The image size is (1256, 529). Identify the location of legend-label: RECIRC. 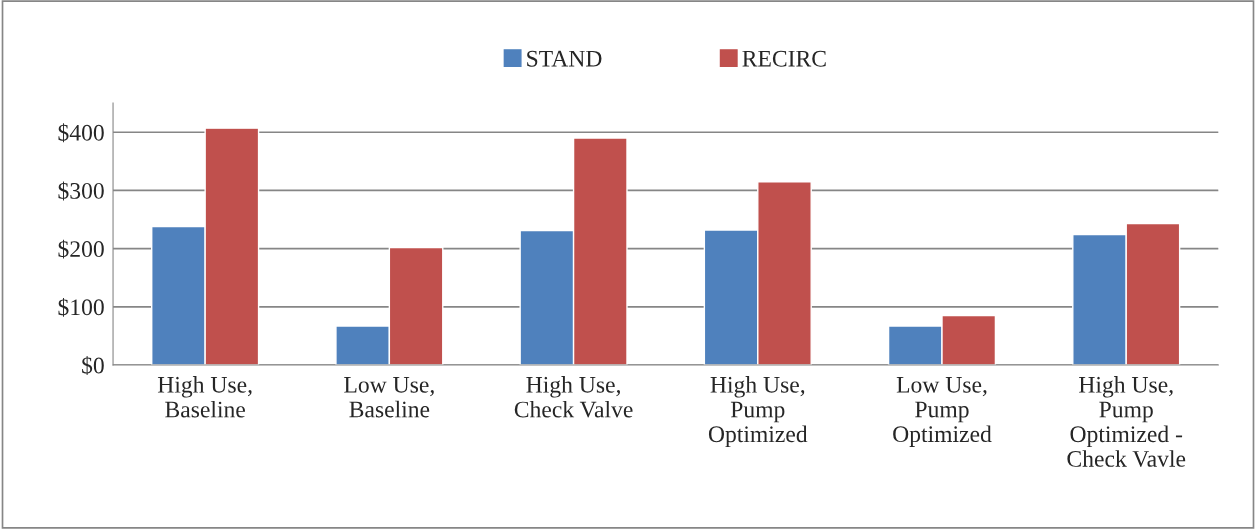
(784, 58).